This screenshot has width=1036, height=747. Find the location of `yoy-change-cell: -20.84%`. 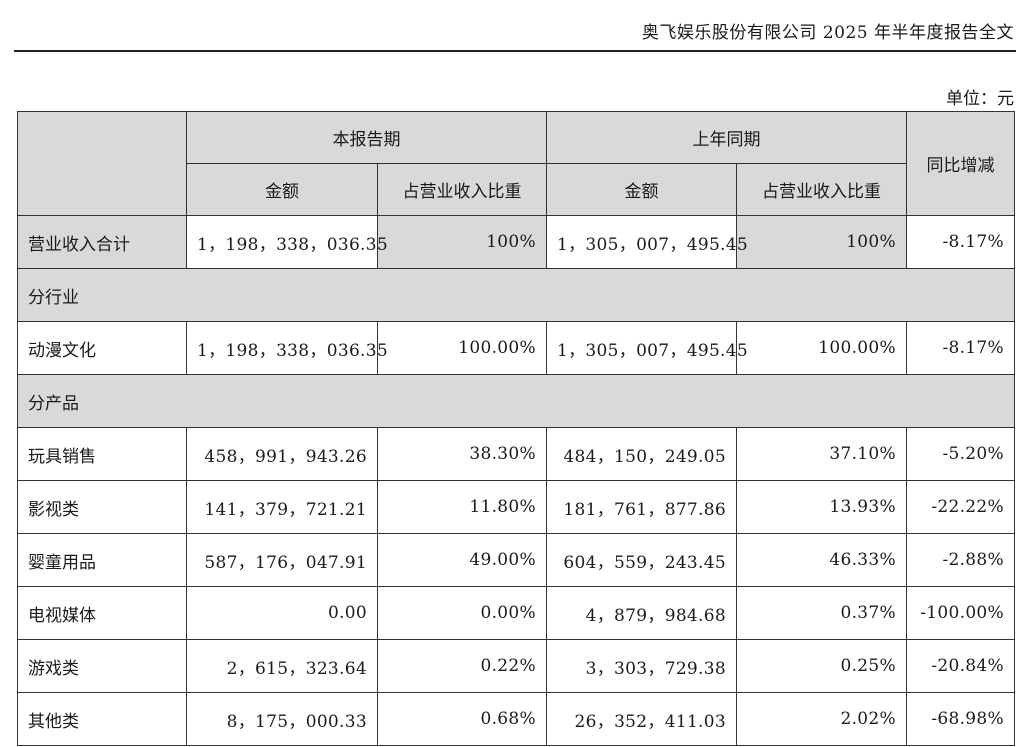

yoy-change-cell: -20.84% is located at coordinates (960, 666).